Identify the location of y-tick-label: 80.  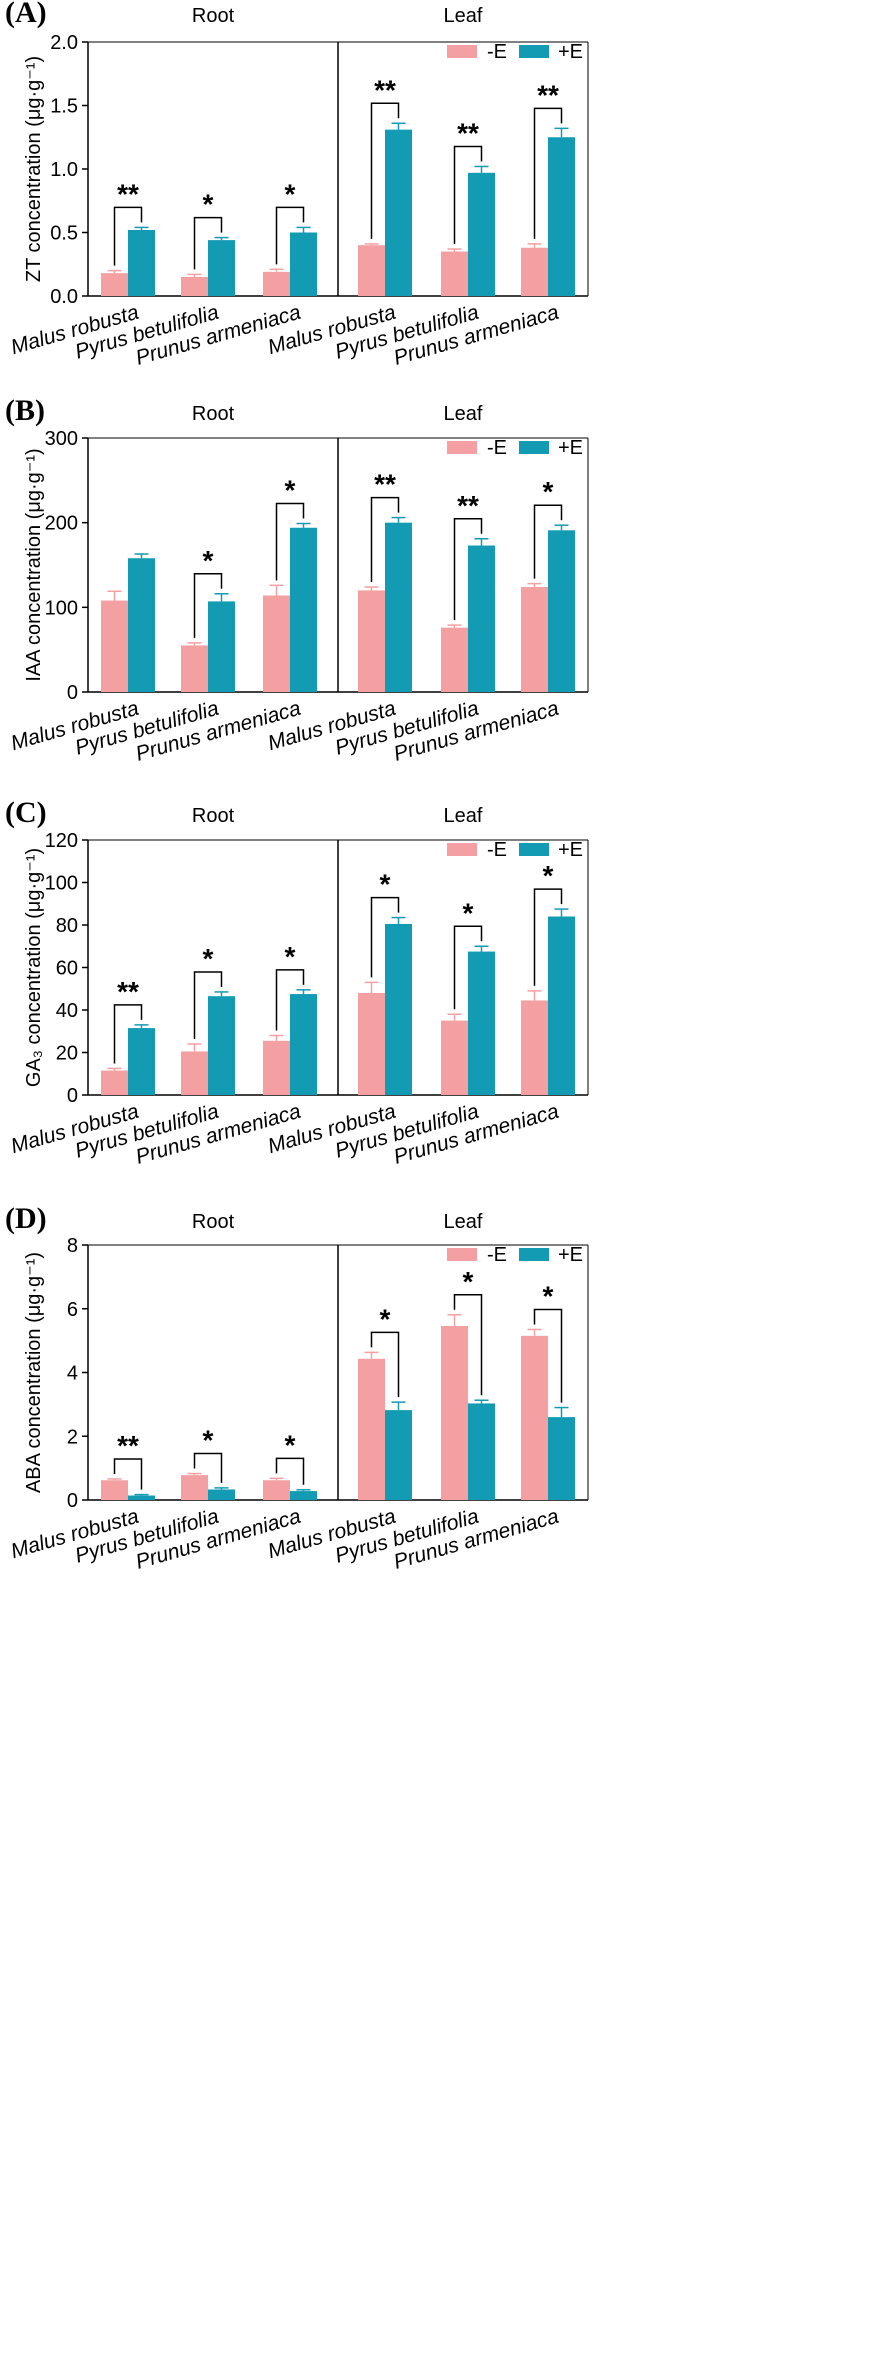
(67, 926).